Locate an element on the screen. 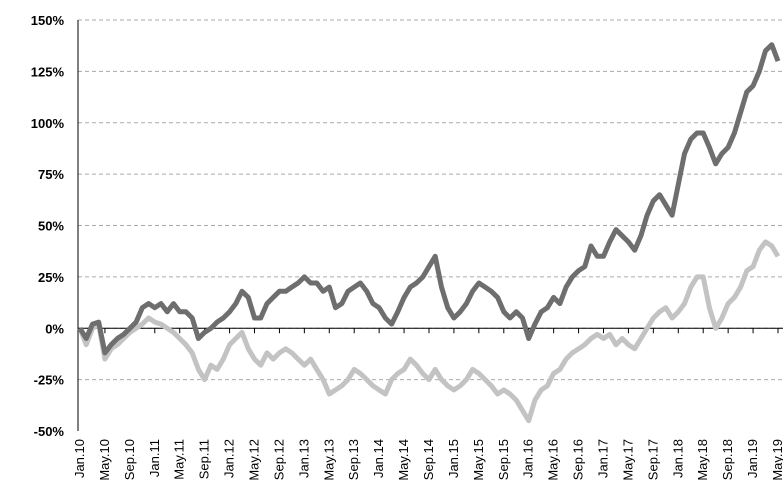  x-tick-label: Sep.12 is located at coordinates (278, 459).